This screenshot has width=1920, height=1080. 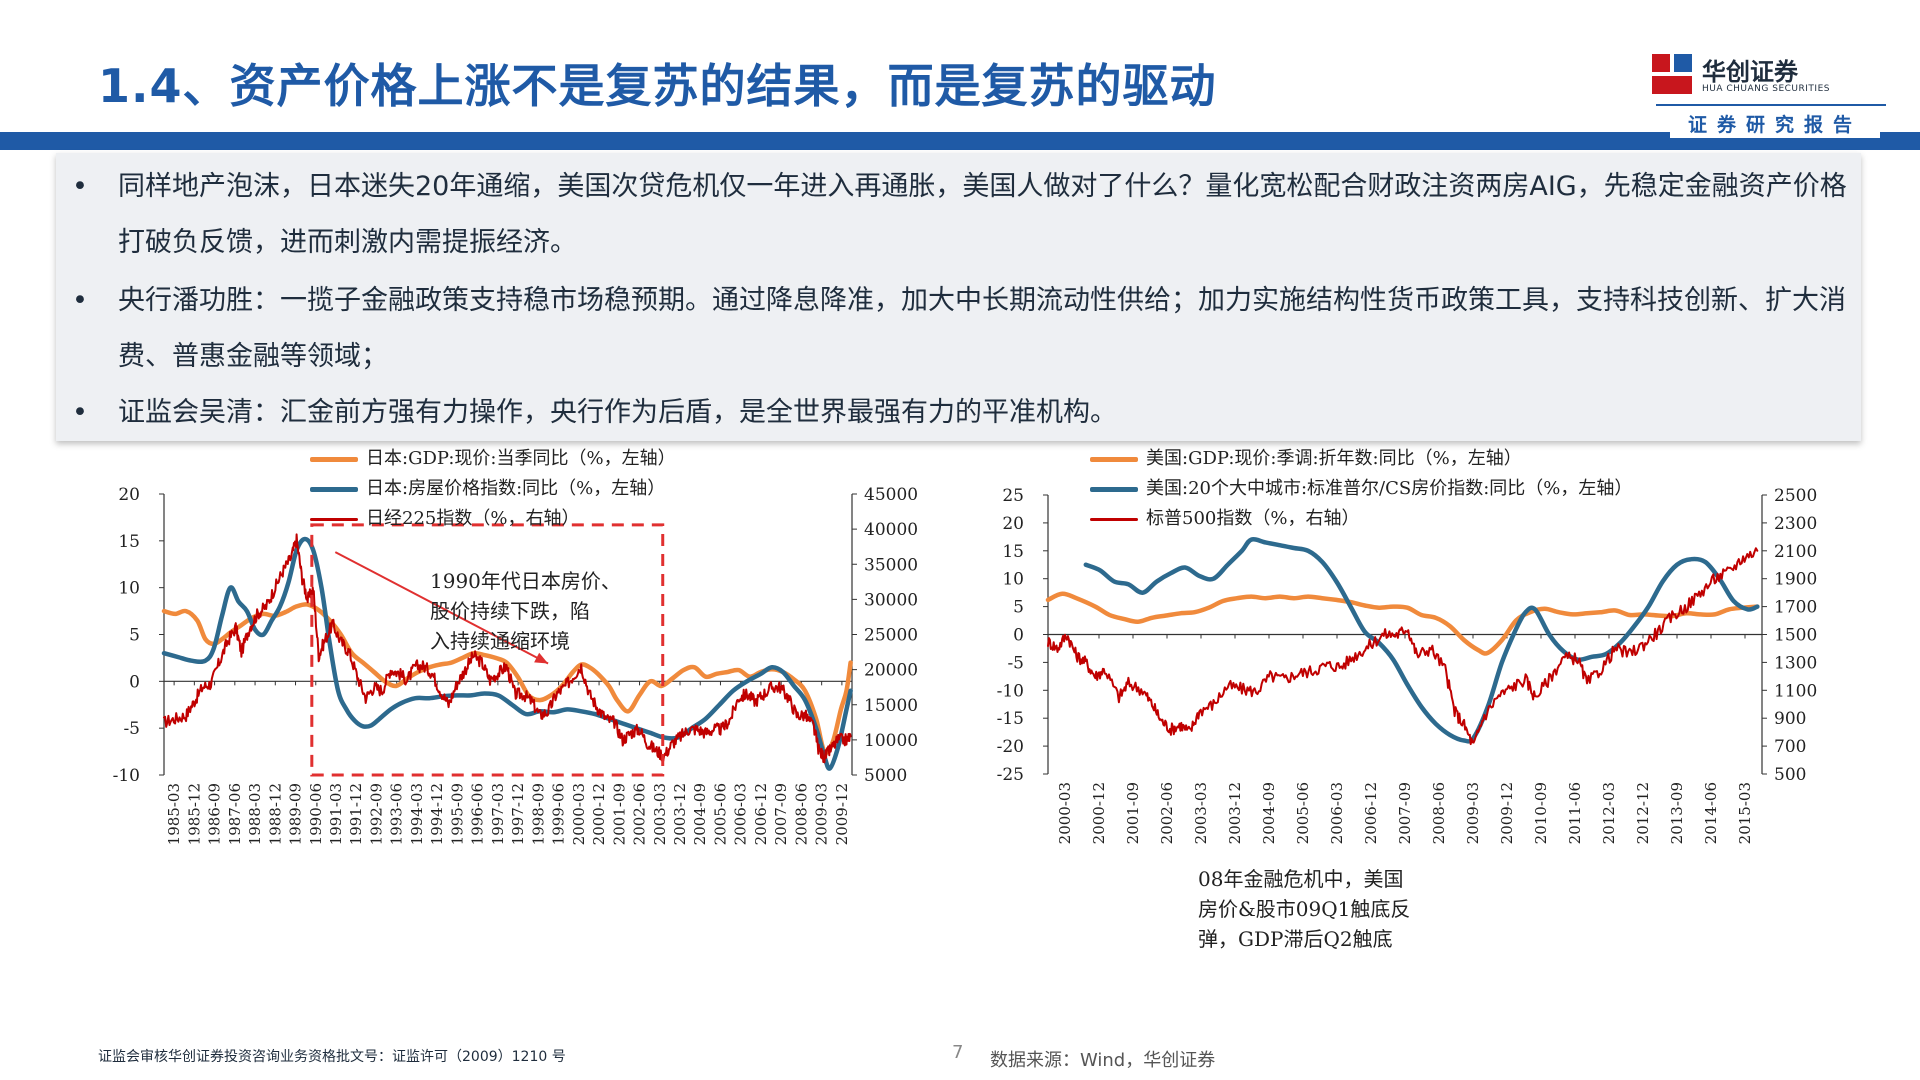 I want to click on right-tick-label: 30000, so click(x=891, y=600).